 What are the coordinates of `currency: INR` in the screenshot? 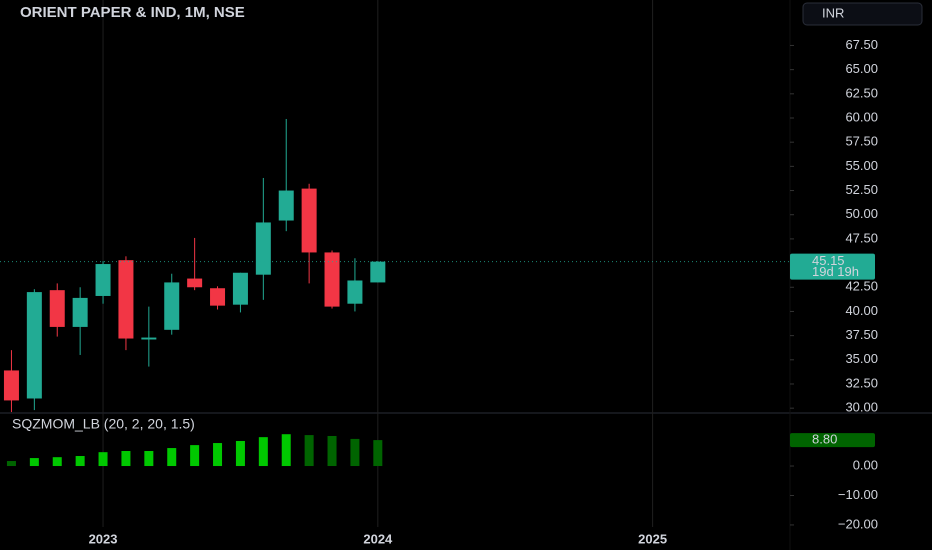 It's located at (833, 12).